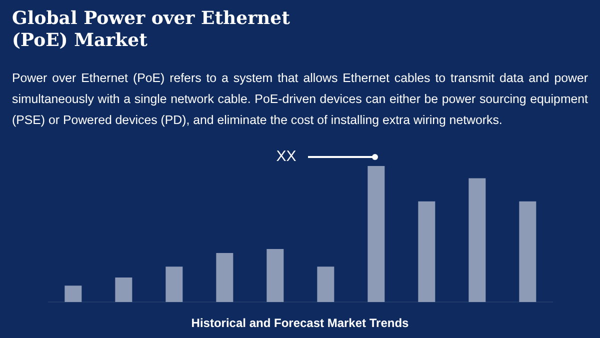 The height and width of the screenshot is (338, 600). I want to click on text: XX, so click(286, 156).